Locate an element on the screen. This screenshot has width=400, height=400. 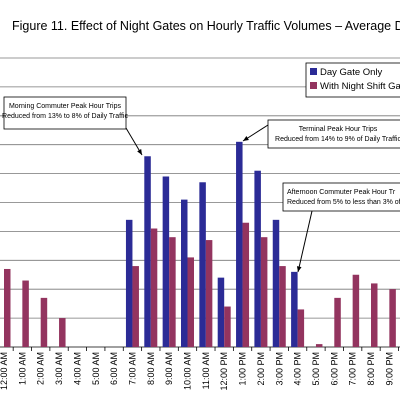
x-tick-label: 5:00 AM is located at coordinates (96, 368).